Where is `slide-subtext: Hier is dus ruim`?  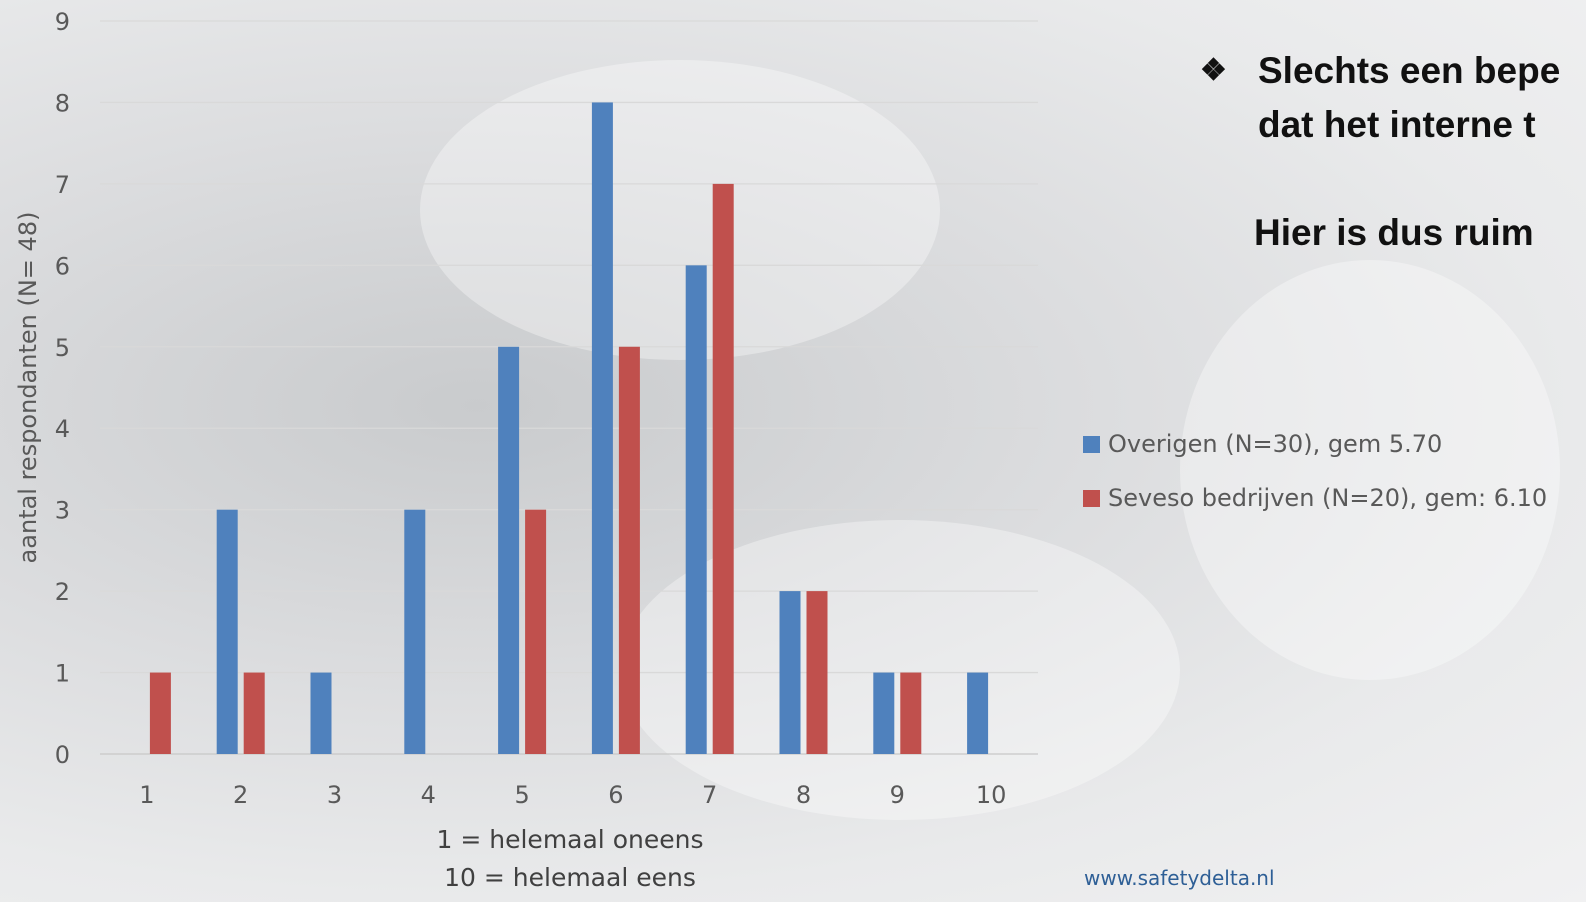
slide-subtext: Hier is dus ruim is located at coordinates (1394, 232).